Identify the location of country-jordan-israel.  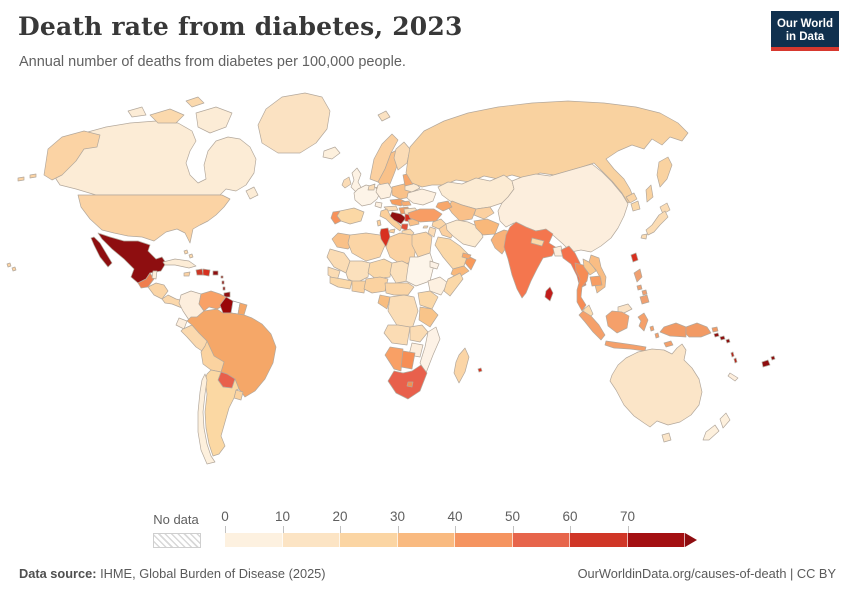
(432, 232).